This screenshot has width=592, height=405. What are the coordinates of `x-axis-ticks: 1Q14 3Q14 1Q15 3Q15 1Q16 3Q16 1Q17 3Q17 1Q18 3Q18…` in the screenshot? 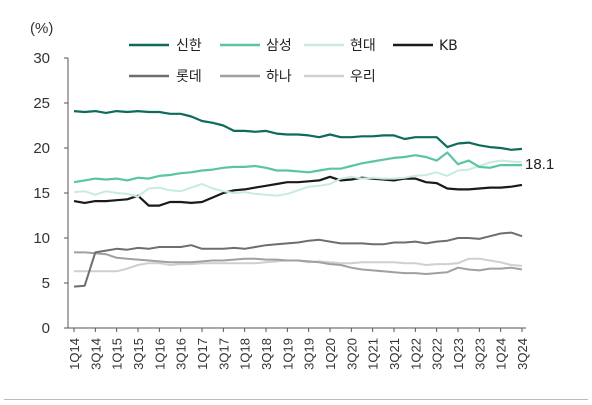 It's located at (298, 349).